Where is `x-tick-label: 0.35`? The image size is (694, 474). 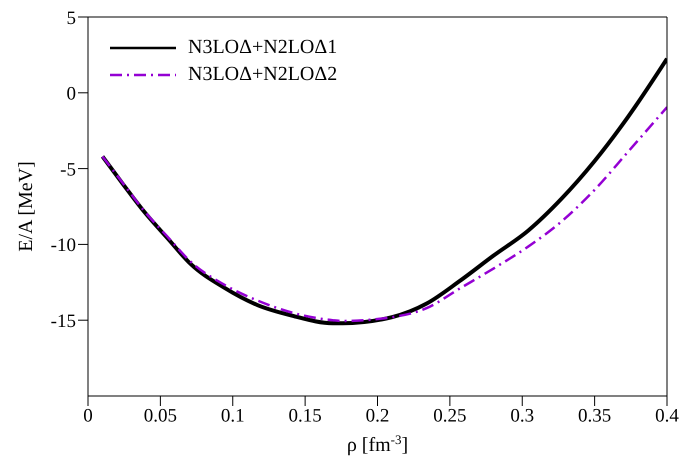
x-tick-label: 0.35 is located at coordinates (595, 415).